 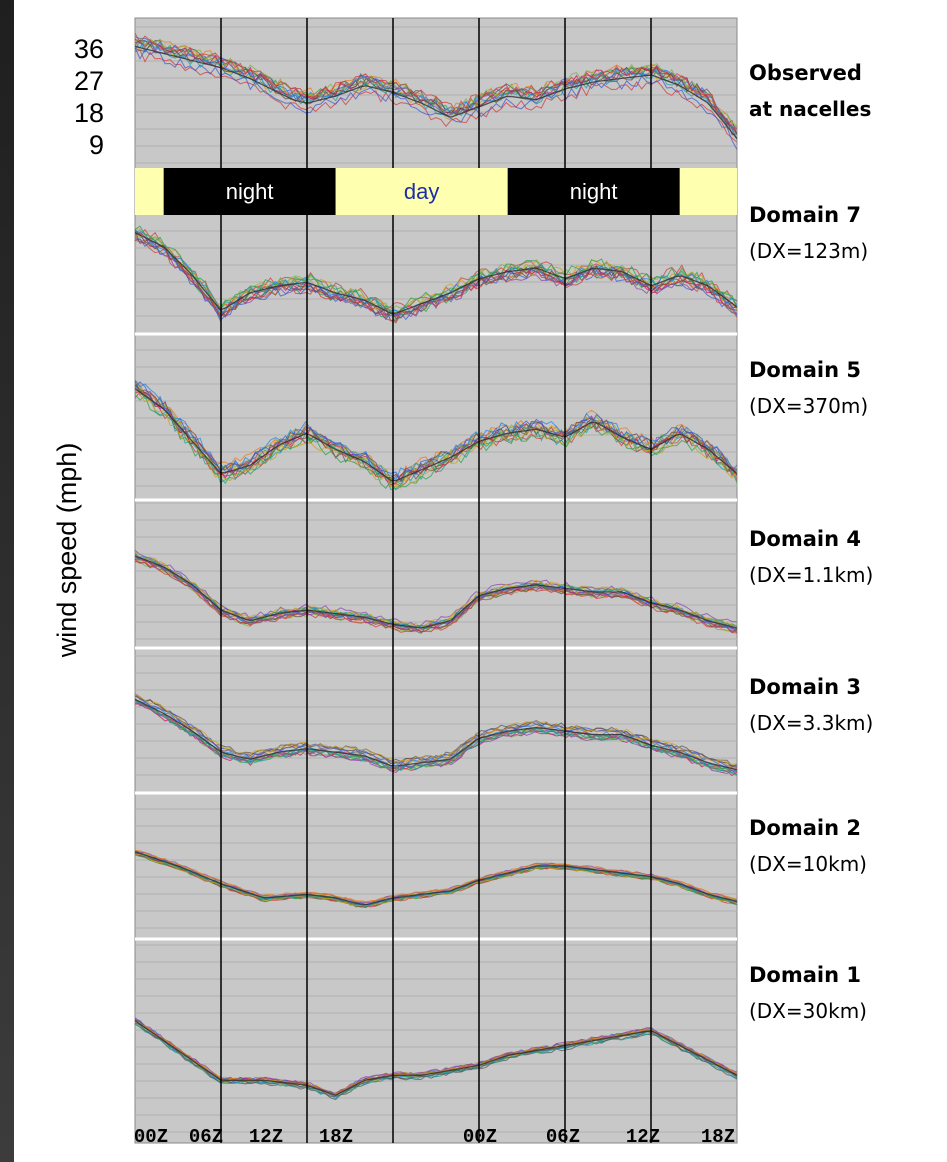 What do you see at coordinates (805, 73) in the screenshot?
I see `panel-label-name: Observed` at bounding box center [805, 73].